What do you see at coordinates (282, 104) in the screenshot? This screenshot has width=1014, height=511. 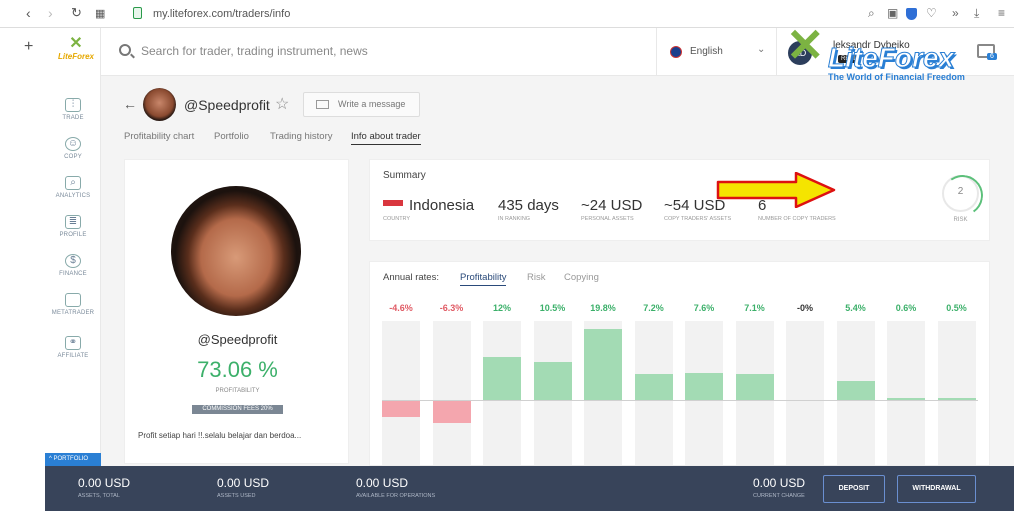 I see `favorite-star-icon: ☆` at bounding box center [282, 104].